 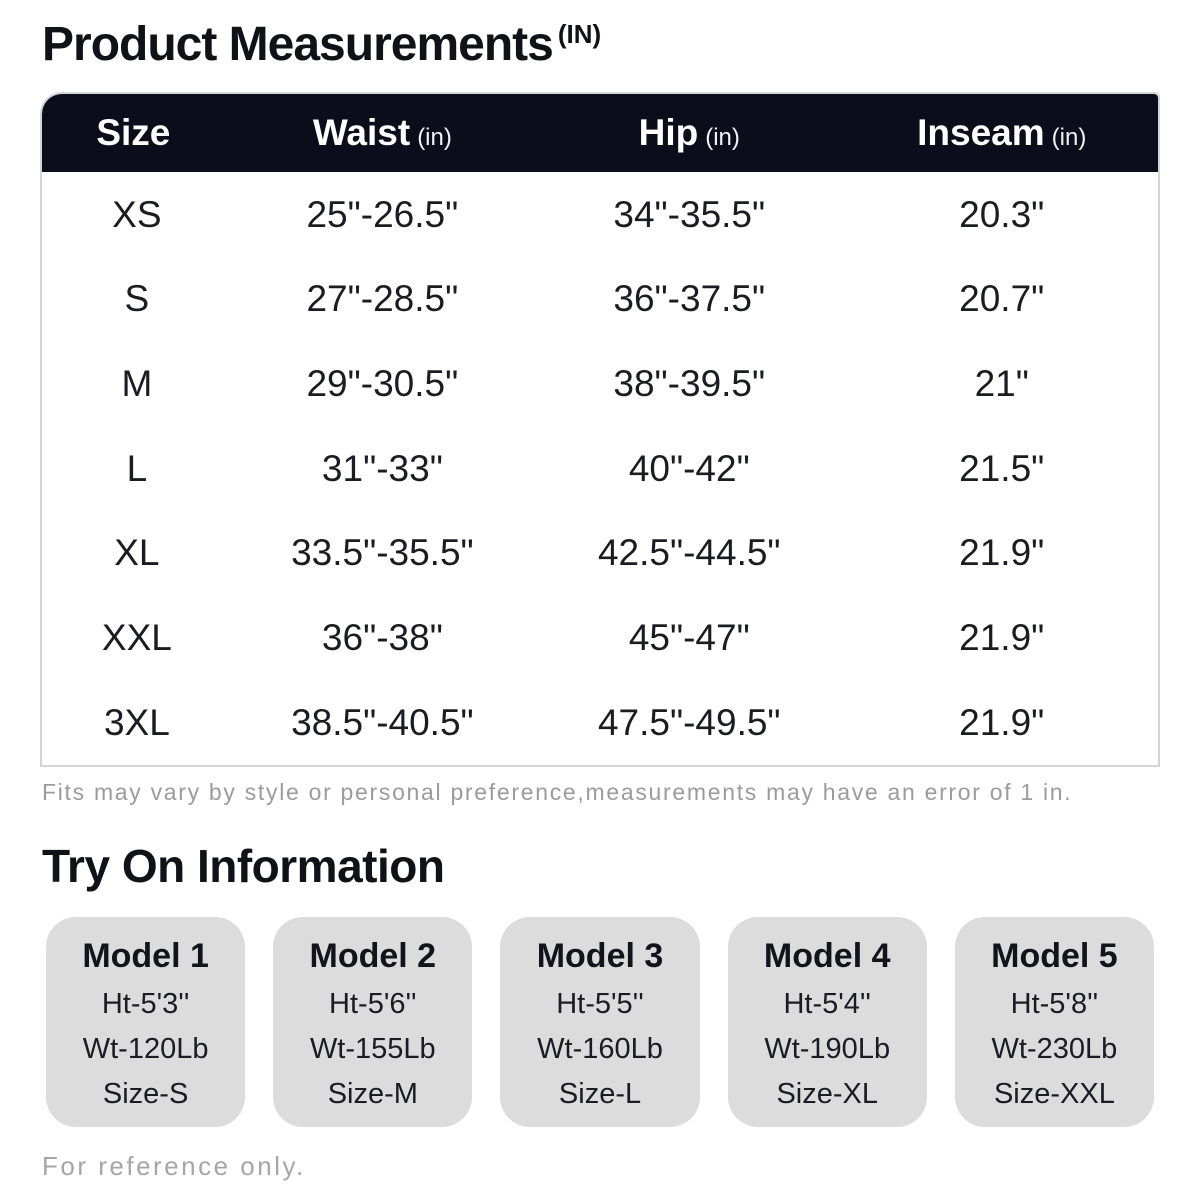 I want to click on table-row: XS 25"-26.5" 34"-35.5" 20.3", so click(x=600, y=214).